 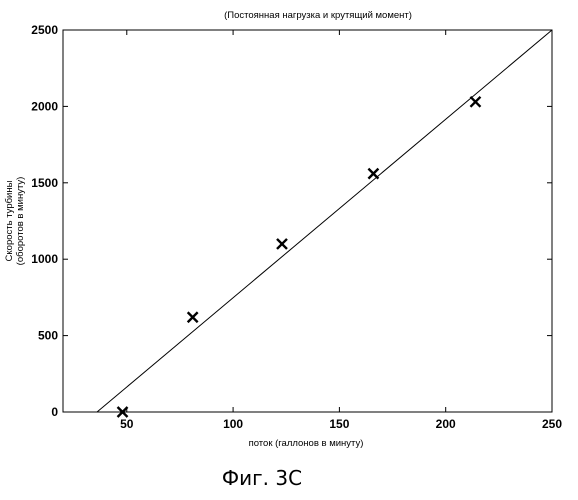 What do you see at coordinates (446, 424) in the screenshot?
I see `x-tick-label: 200` at bounding box center [446, 424].